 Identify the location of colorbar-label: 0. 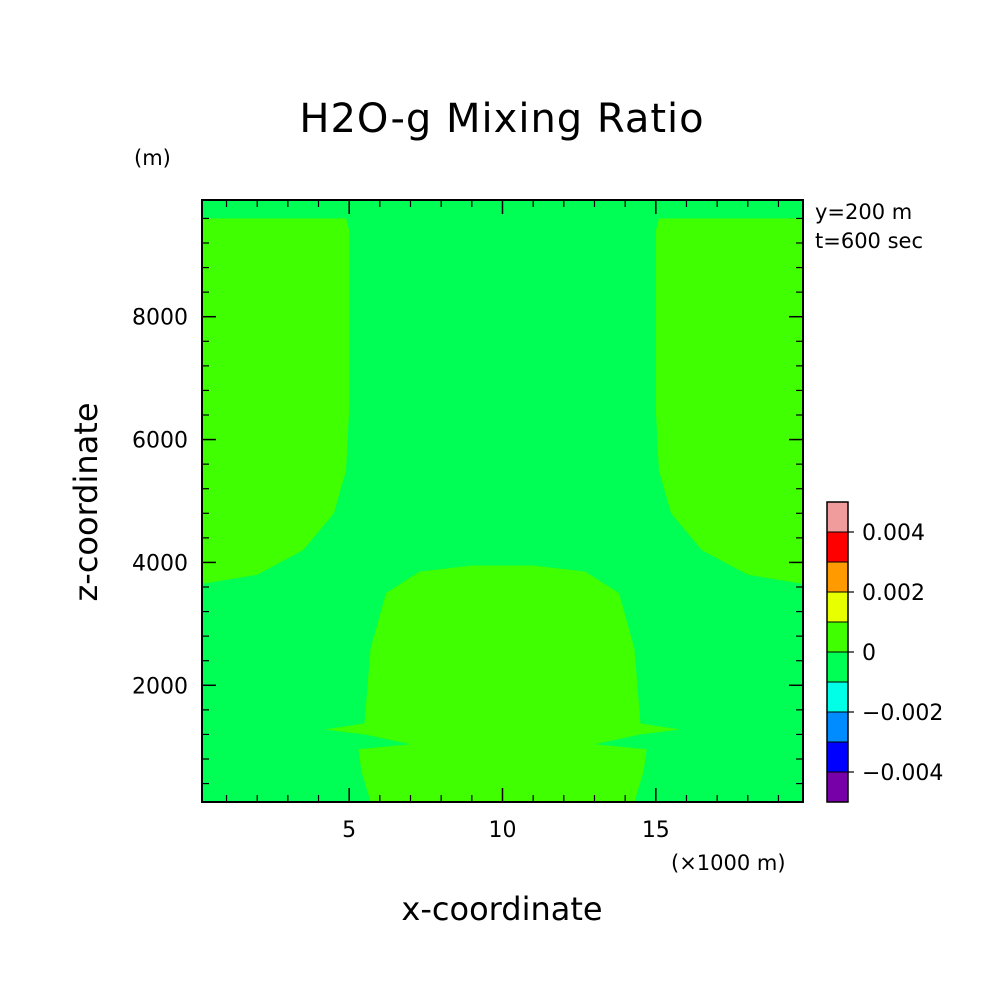
(869, 653).